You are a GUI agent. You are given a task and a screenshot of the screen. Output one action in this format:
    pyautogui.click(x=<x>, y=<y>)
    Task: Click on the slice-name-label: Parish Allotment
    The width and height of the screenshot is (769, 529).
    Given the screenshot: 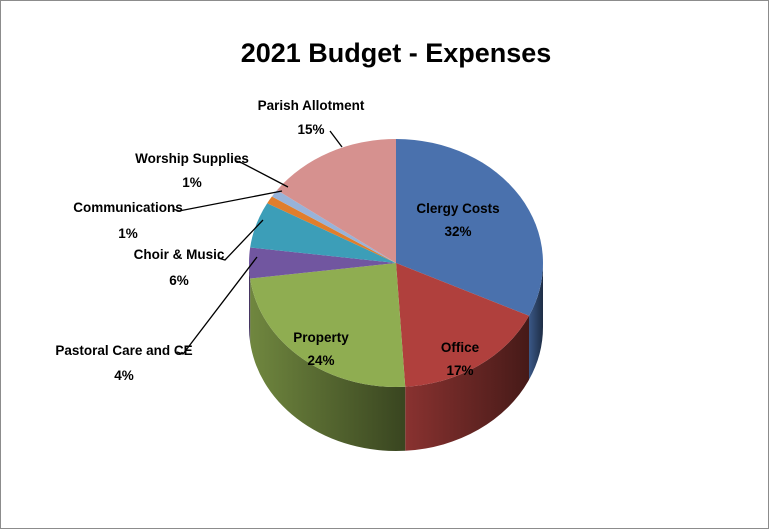 What is the action you would take?
    pyautogui.click(x=311, y=105)
    